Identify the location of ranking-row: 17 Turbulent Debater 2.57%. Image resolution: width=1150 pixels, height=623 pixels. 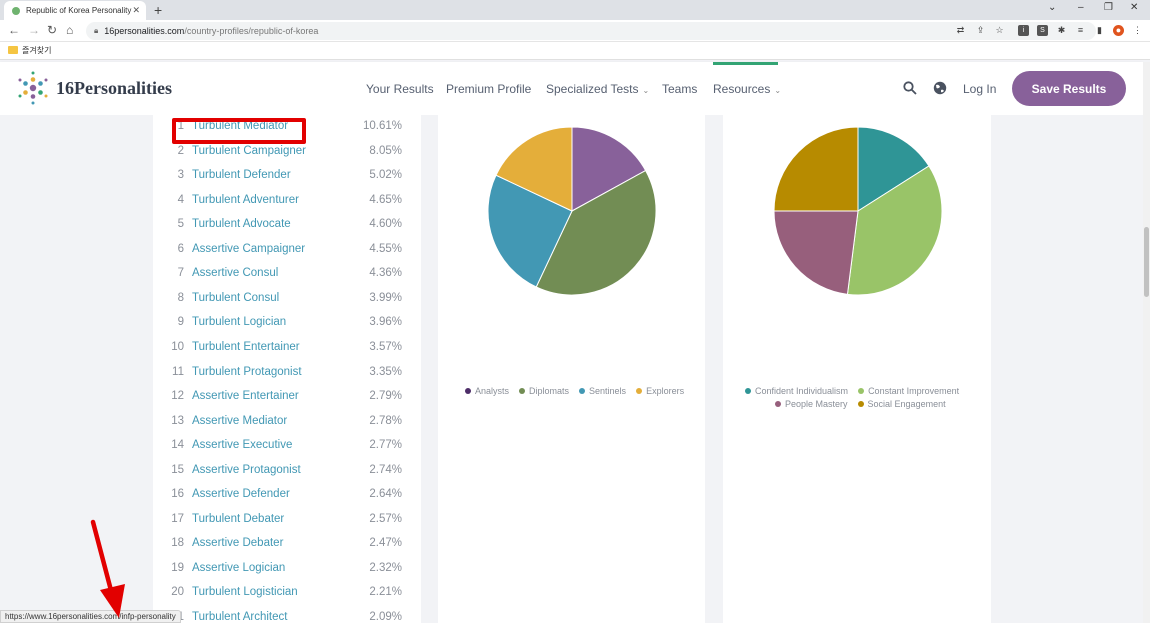
(287, 523).